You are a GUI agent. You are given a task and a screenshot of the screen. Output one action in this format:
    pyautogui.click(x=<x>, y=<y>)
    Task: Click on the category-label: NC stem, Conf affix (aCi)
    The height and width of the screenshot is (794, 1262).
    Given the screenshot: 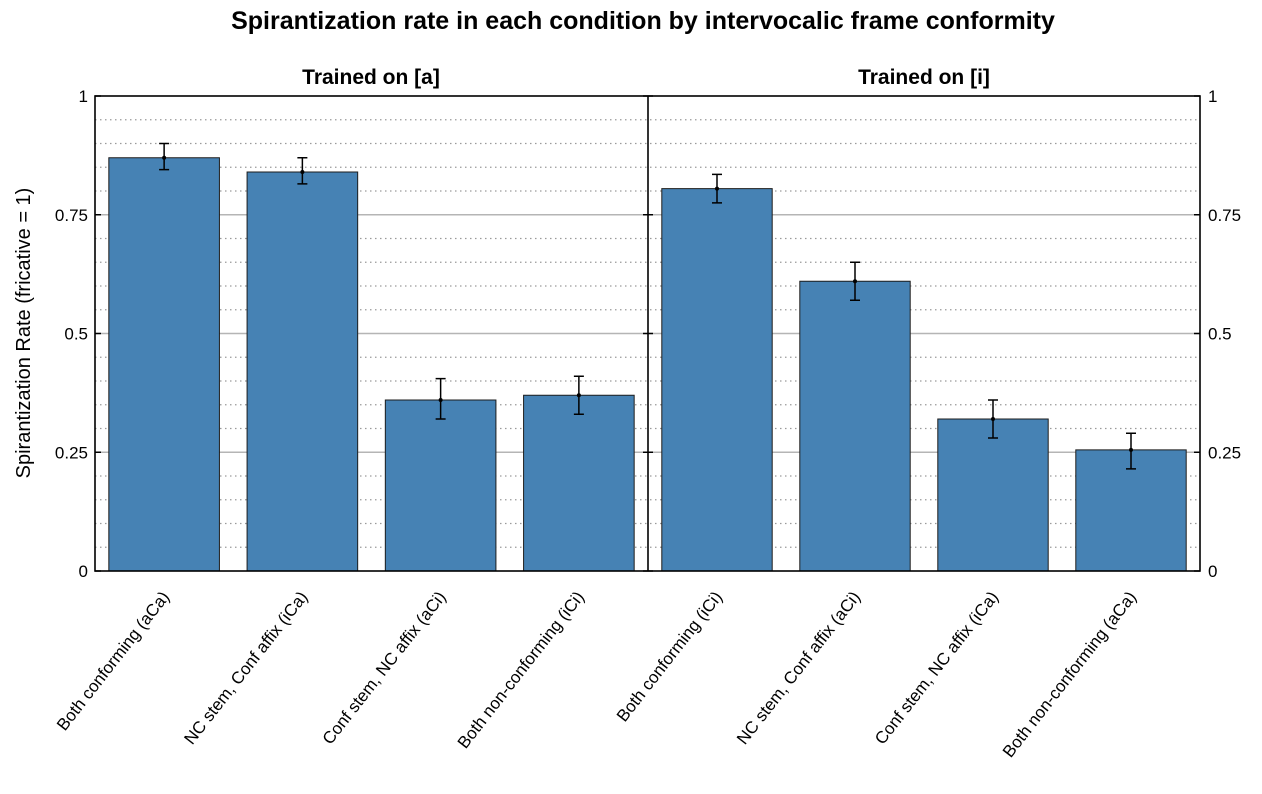 What is the action you would take?
    pyautogui.click(x=798, y=668)
    